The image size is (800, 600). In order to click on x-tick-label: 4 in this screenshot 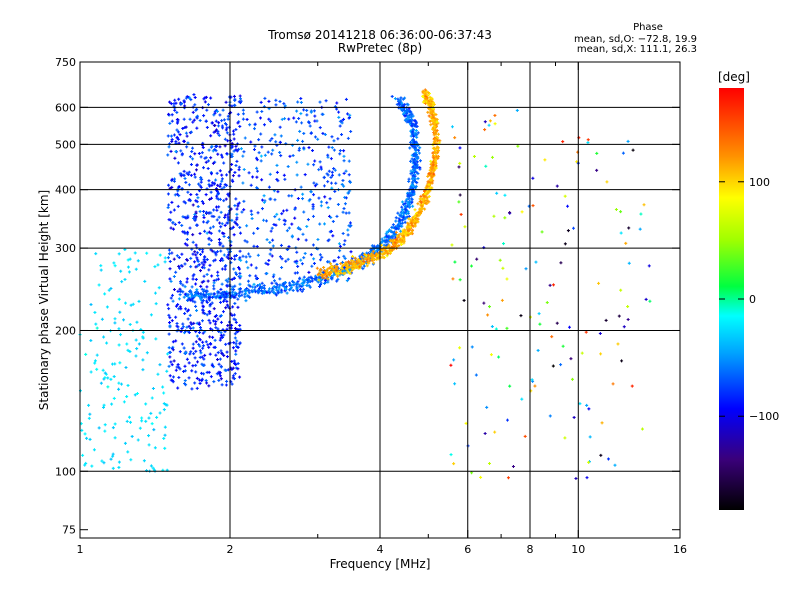, I will do `click(380, 549)`.